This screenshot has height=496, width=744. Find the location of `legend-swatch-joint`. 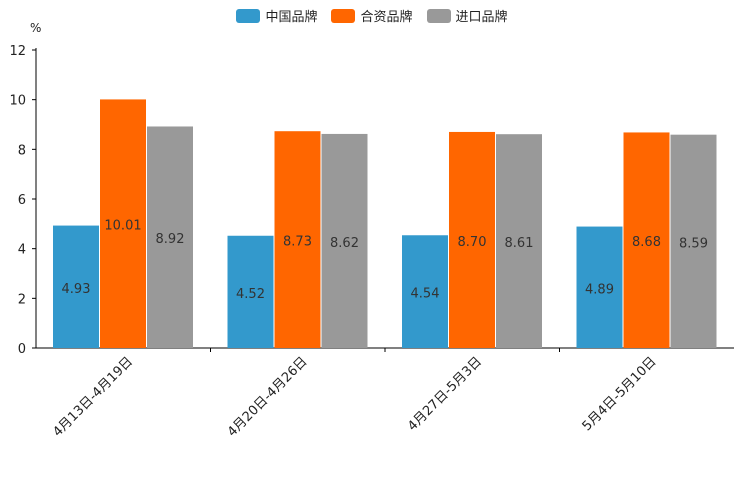

legend-swatch-joint is located at coordinates (343, 15).